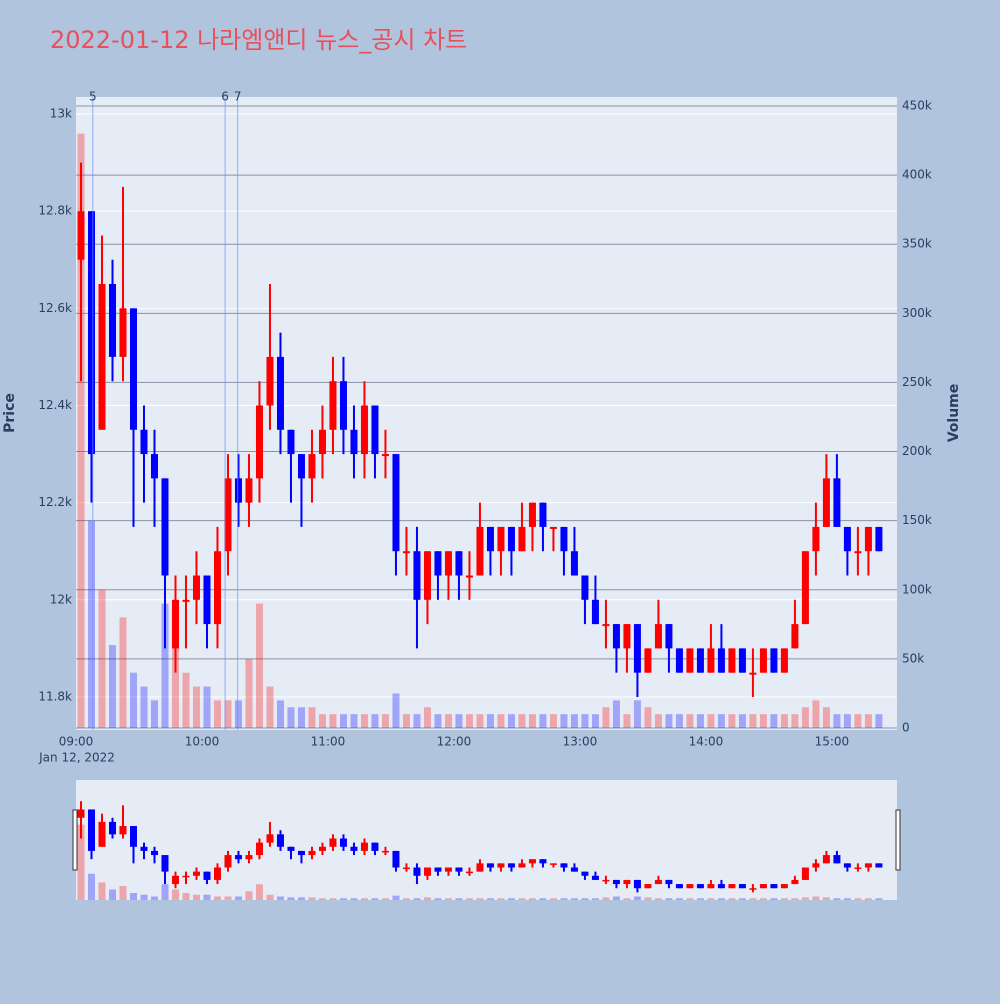 The width and height of the screenshot is (1000, 1004). What do you see at coordinates (225, 97) in the screenshot?
I see `annotation-label: 6` at bounding box center [225, 97].